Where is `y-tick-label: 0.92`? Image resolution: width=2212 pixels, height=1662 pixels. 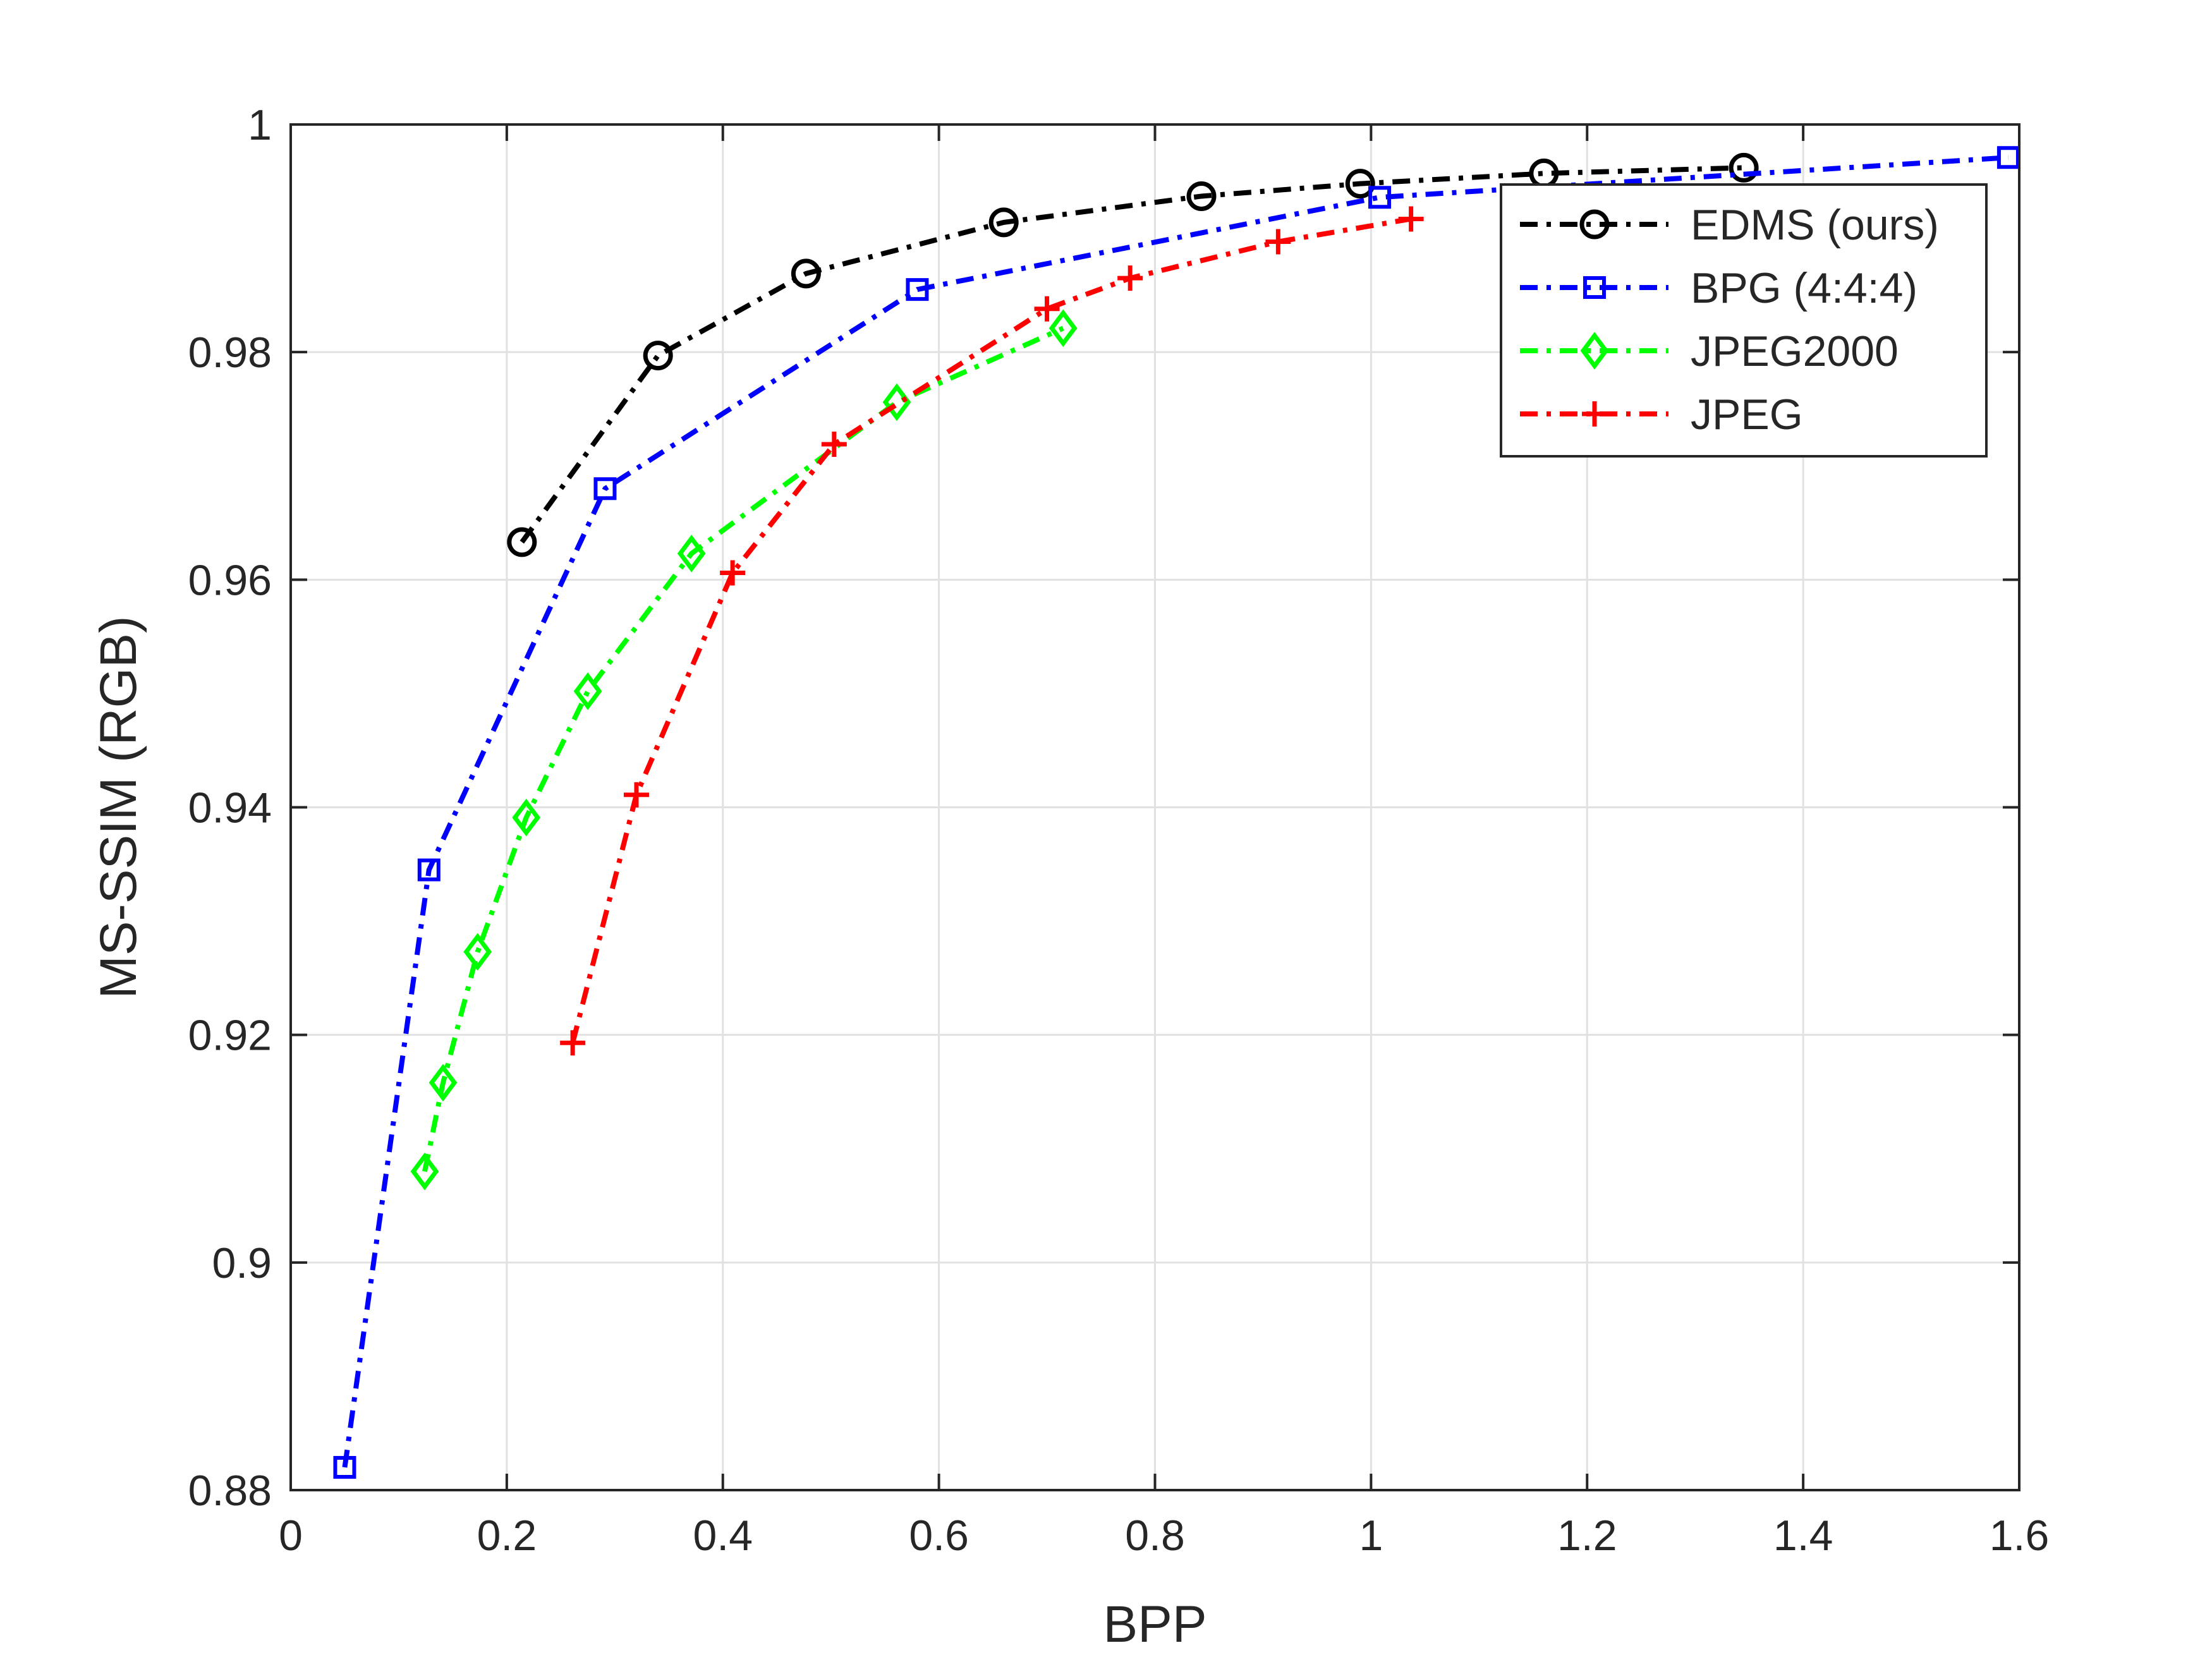
y-tick-label: 0.92 is located at coordinates (230, 1036).